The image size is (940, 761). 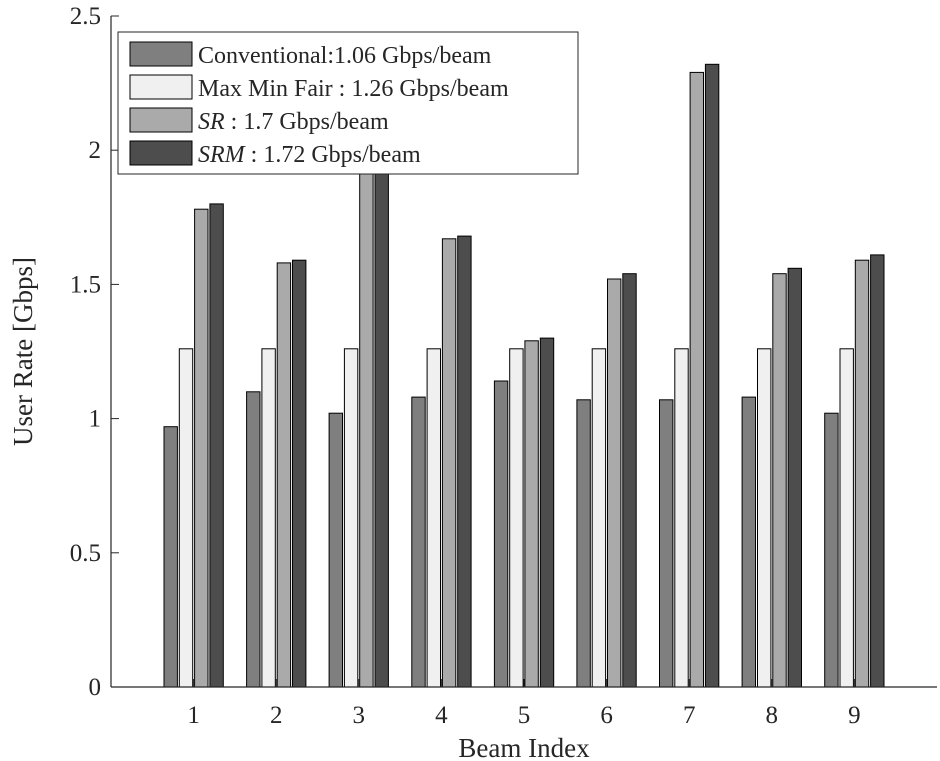 What do you see at coordinates (222, 155) in the screenshot?
I see `legend-math-symbol: SRM` at bounding box center [222, 155].